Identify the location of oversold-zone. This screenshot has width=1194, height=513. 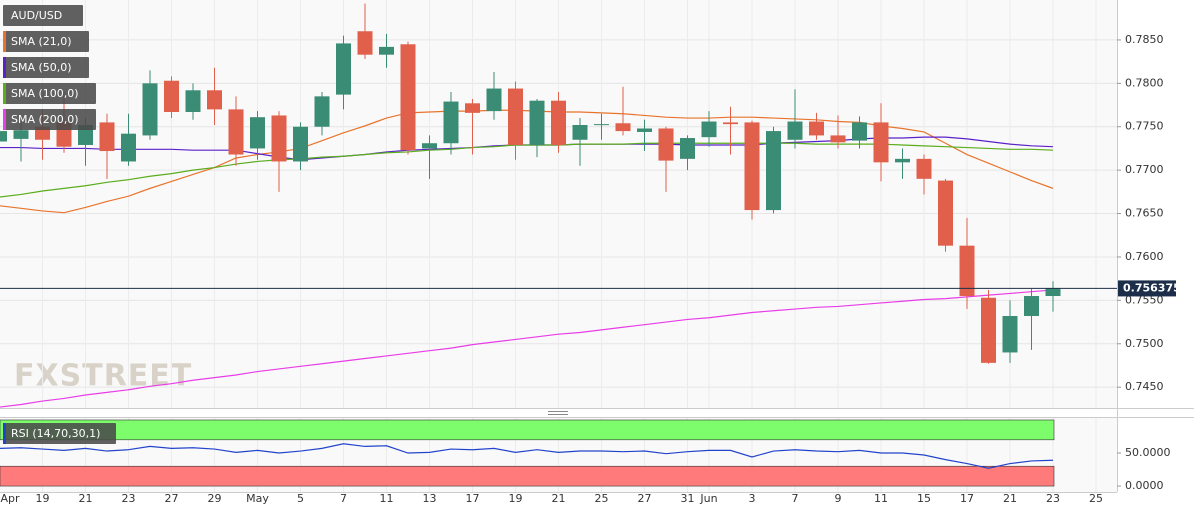
(527, 476).